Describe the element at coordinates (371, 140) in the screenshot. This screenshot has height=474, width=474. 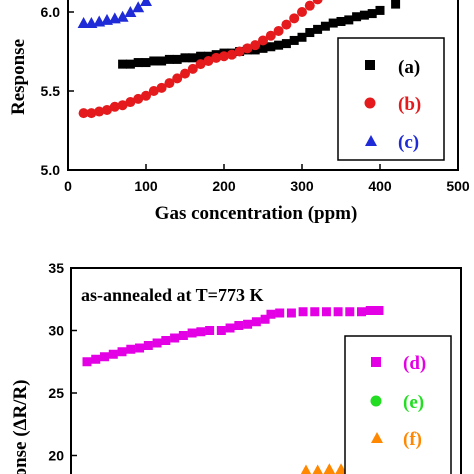
I see `legend-marker-c` at that location.